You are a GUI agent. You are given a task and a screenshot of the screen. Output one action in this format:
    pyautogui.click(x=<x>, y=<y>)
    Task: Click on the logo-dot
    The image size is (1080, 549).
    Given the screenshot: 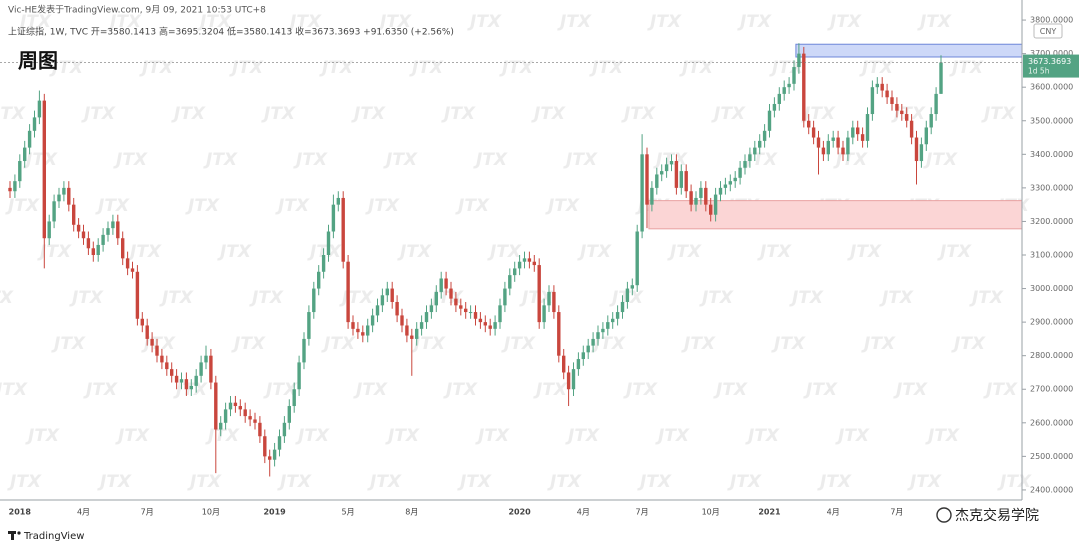 What is the action you would take?
    pyautogui.click(x=19, y=533)
    